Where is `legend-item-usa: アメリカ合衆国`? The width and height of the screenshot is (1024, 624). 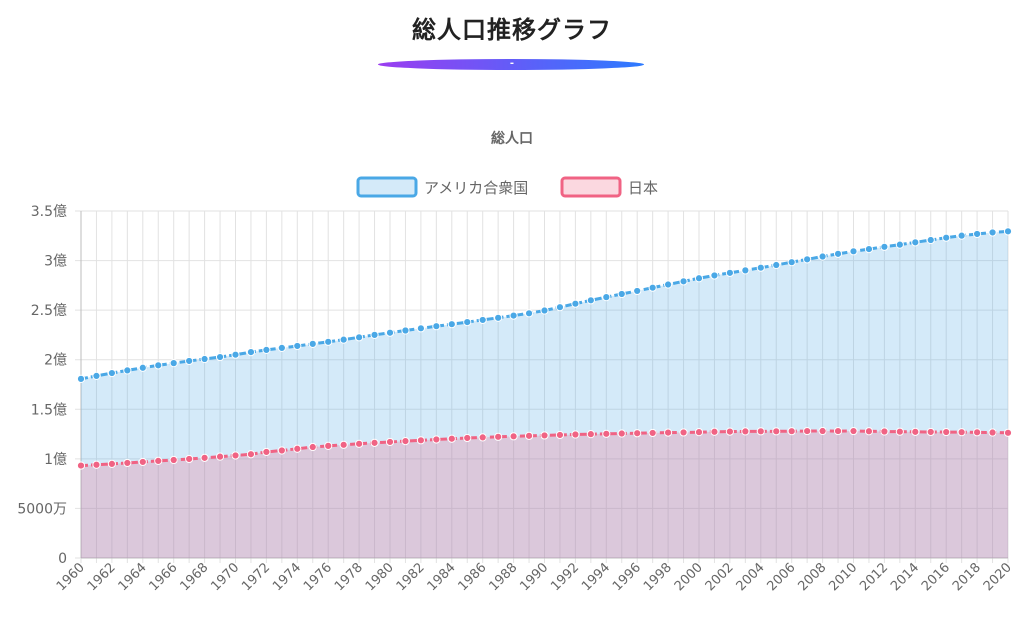 legend-item-usa: アメリカ合衆国 is located at coordinates (442, 187).